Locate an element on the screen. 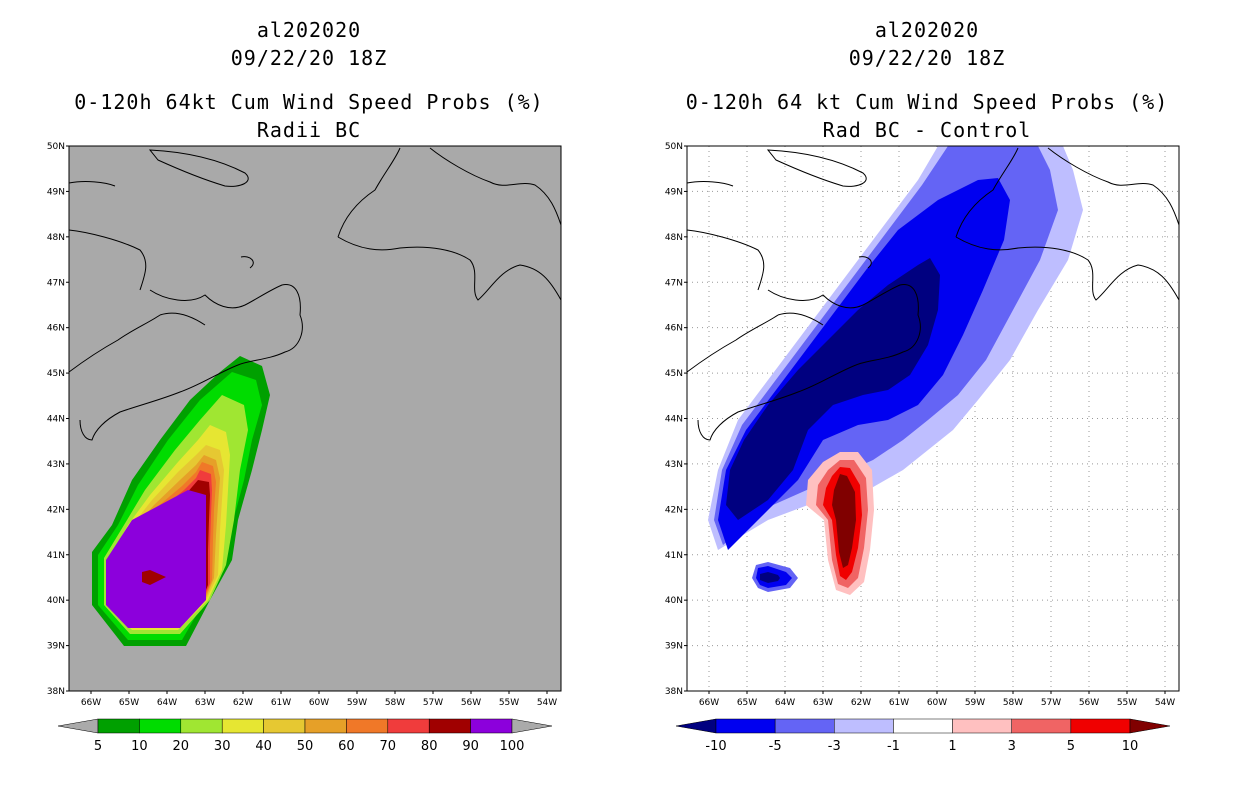 This screenshot has height=800, width=1236. colorbar-label: 50 is located at coordinates (305, 746).